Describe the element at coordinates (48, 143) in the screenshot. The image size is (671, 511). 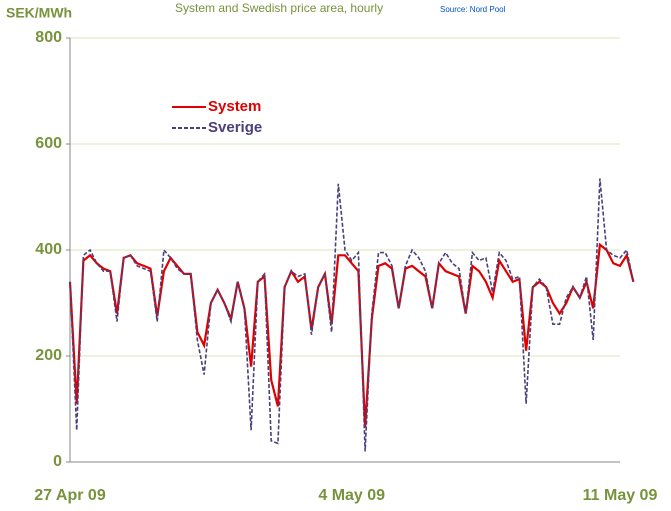
I see `y-tick-label: 600` at that location.